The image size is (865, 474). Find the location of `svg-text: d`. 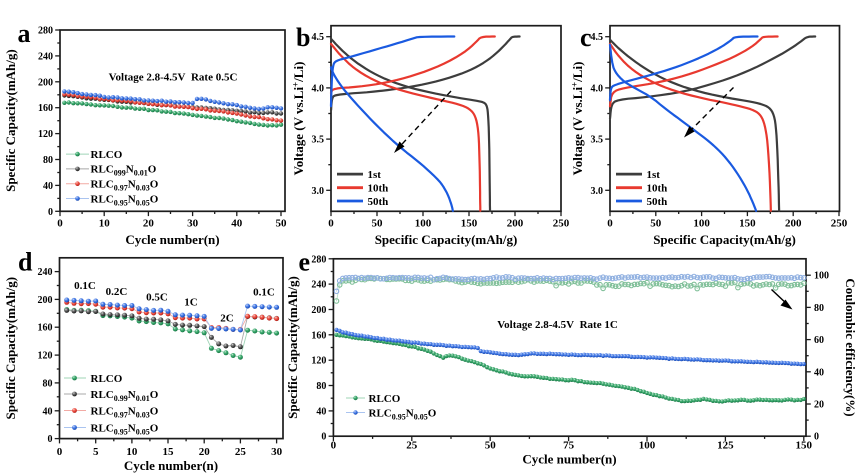

svg-text: d is located at coordinates (25, 262).